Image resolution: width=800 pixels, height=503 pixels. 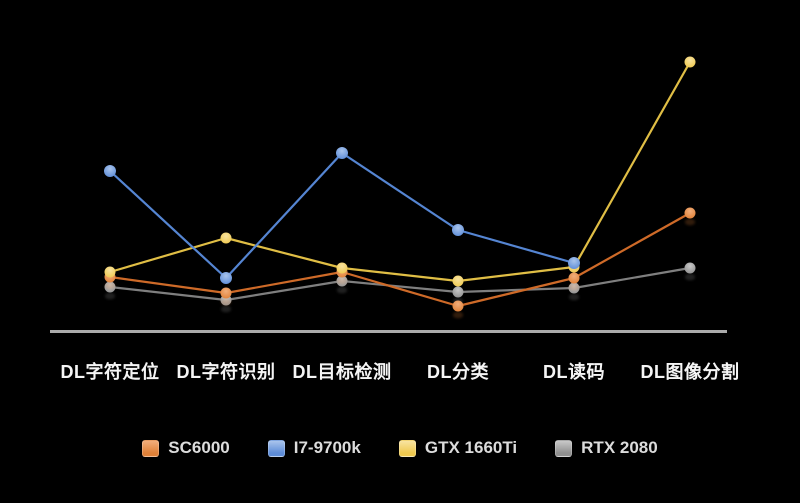 What do you see at coordinates (400, 284) in the screenshot?
I see `series-line-rtx-2080` at bounding box center [400, 284].